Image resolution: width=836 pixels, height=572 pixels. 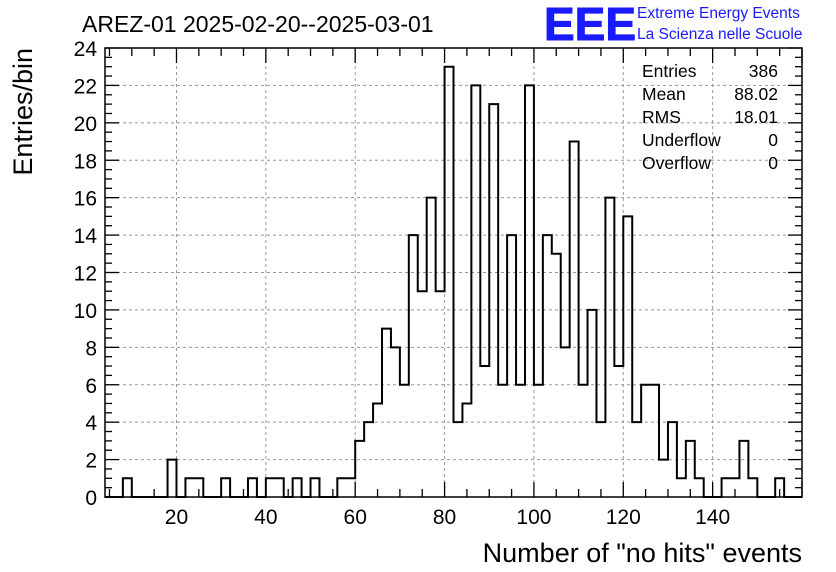 I want to click on logo-line1: Extreme Energy Events, so click(x=718, y=13).